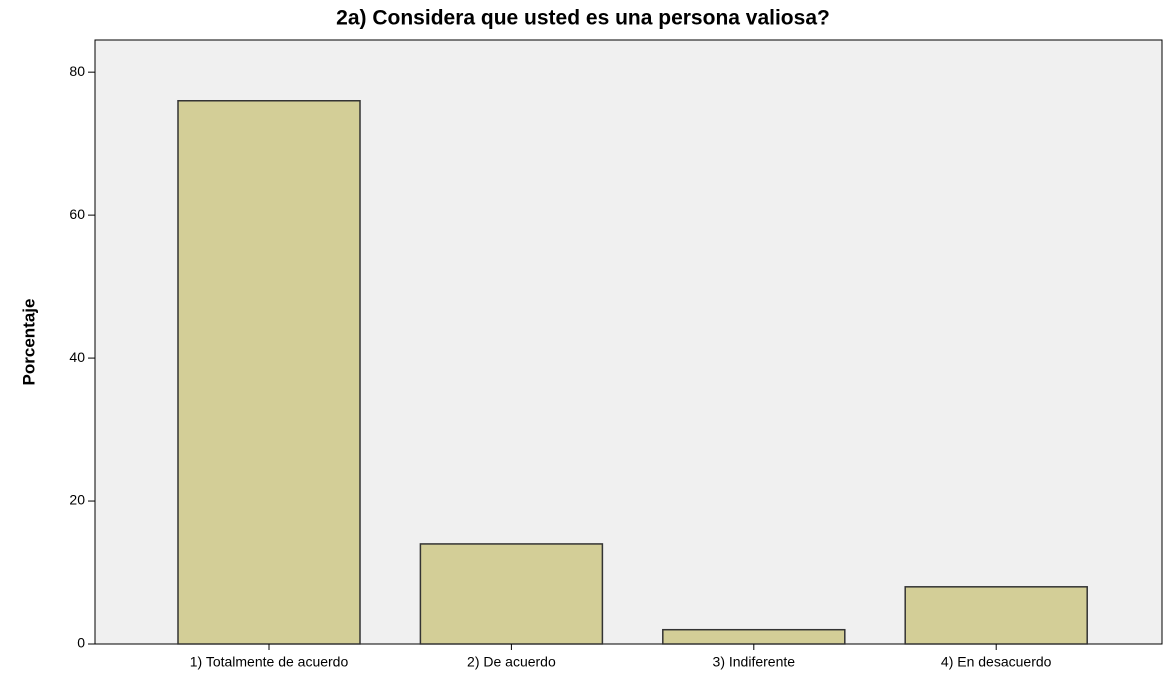  Describe the element at coordinates (77, 214) in the screenshot. I see `y-tick-label: 60` at that location.